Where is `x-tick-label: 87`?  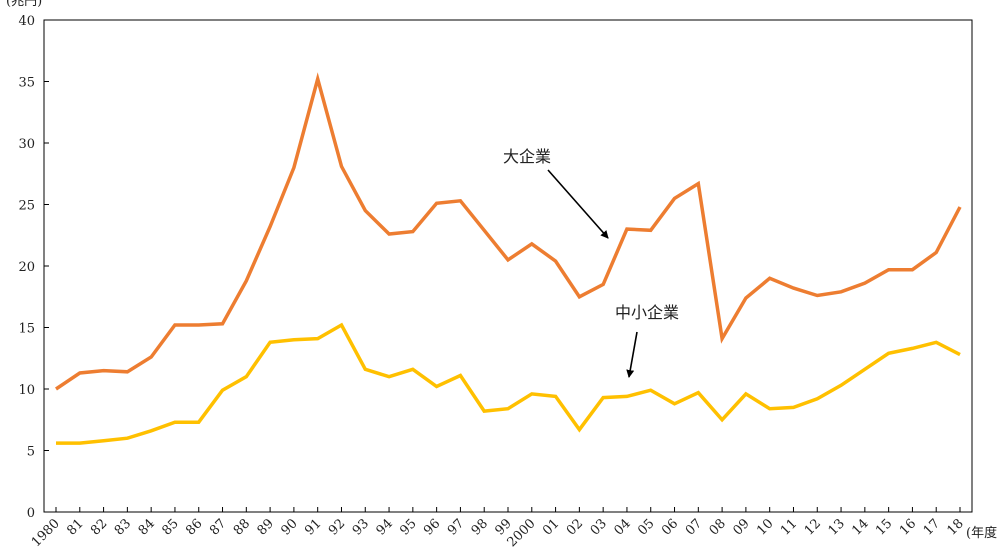 x-tick-label: 87 is located at coordinates (218, 527).